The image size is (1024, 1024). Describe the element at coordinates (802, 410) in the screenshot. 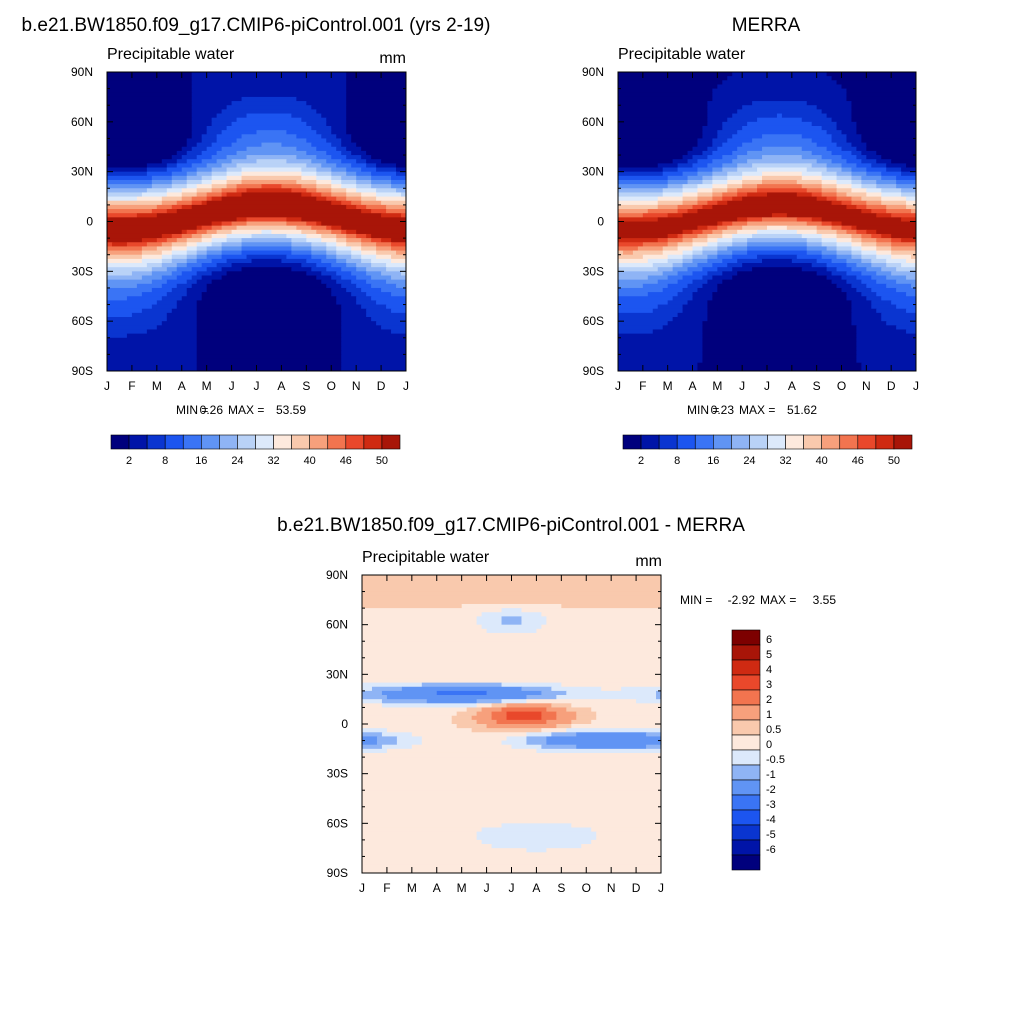

I see `panel-merra-max-value: 51.62` at that location.